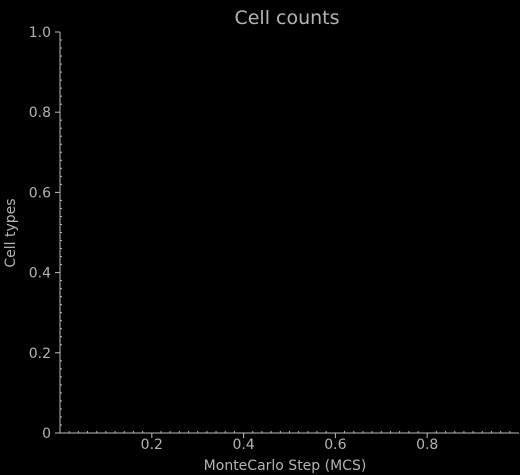 The height and width of the screenshot is (475, 520). Describe the element at coordinates (46, 434) in the screenshot. I see `y-tick-label: 0` at that location.